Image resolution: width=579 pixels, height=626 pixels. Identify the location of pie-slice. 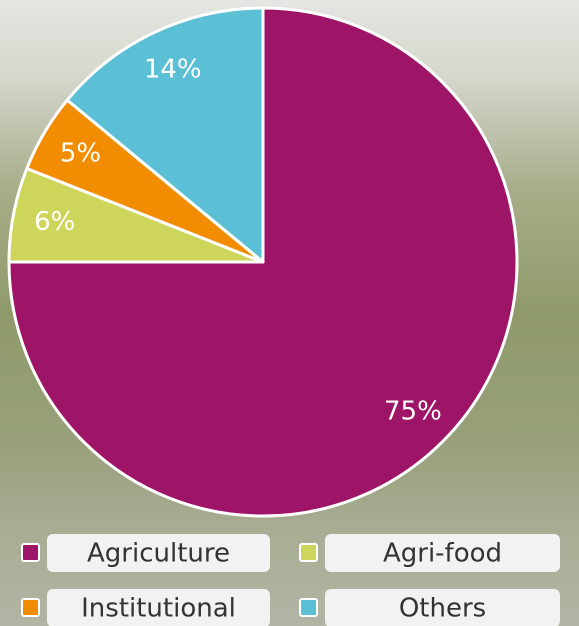
(165, 135).